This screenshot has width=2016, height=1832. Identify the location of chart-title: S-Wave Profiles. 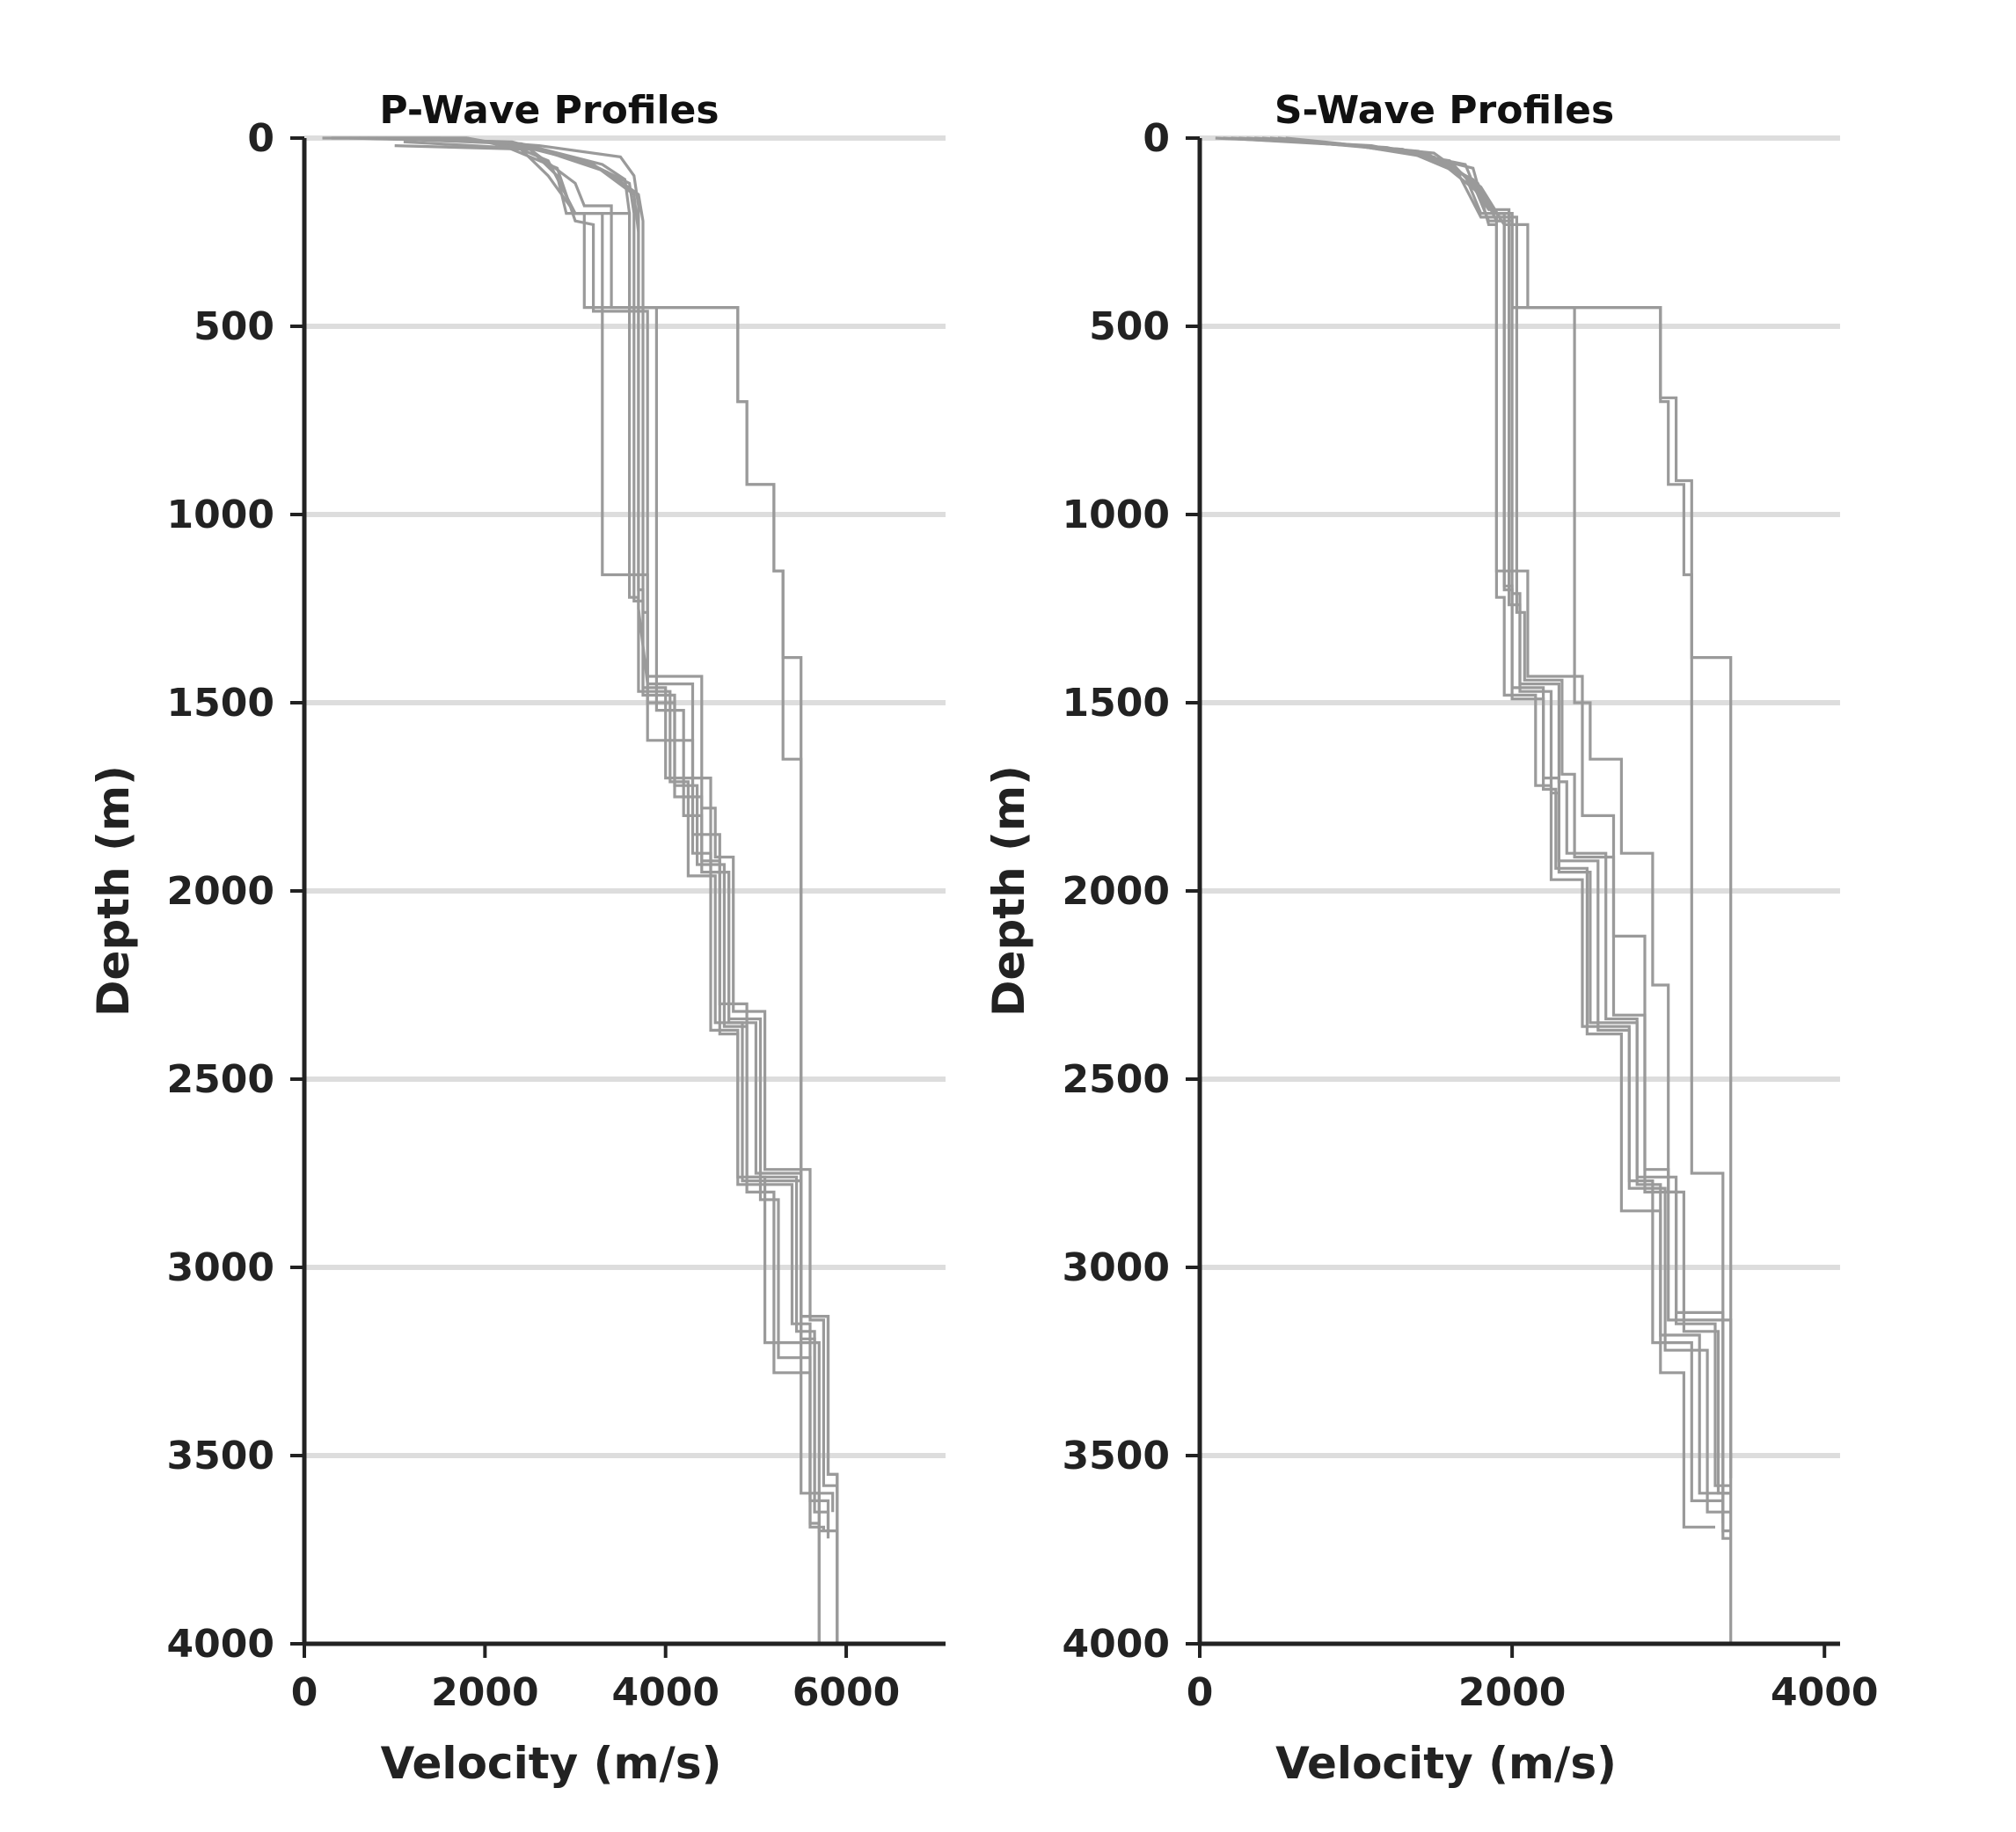
(1444, 110).